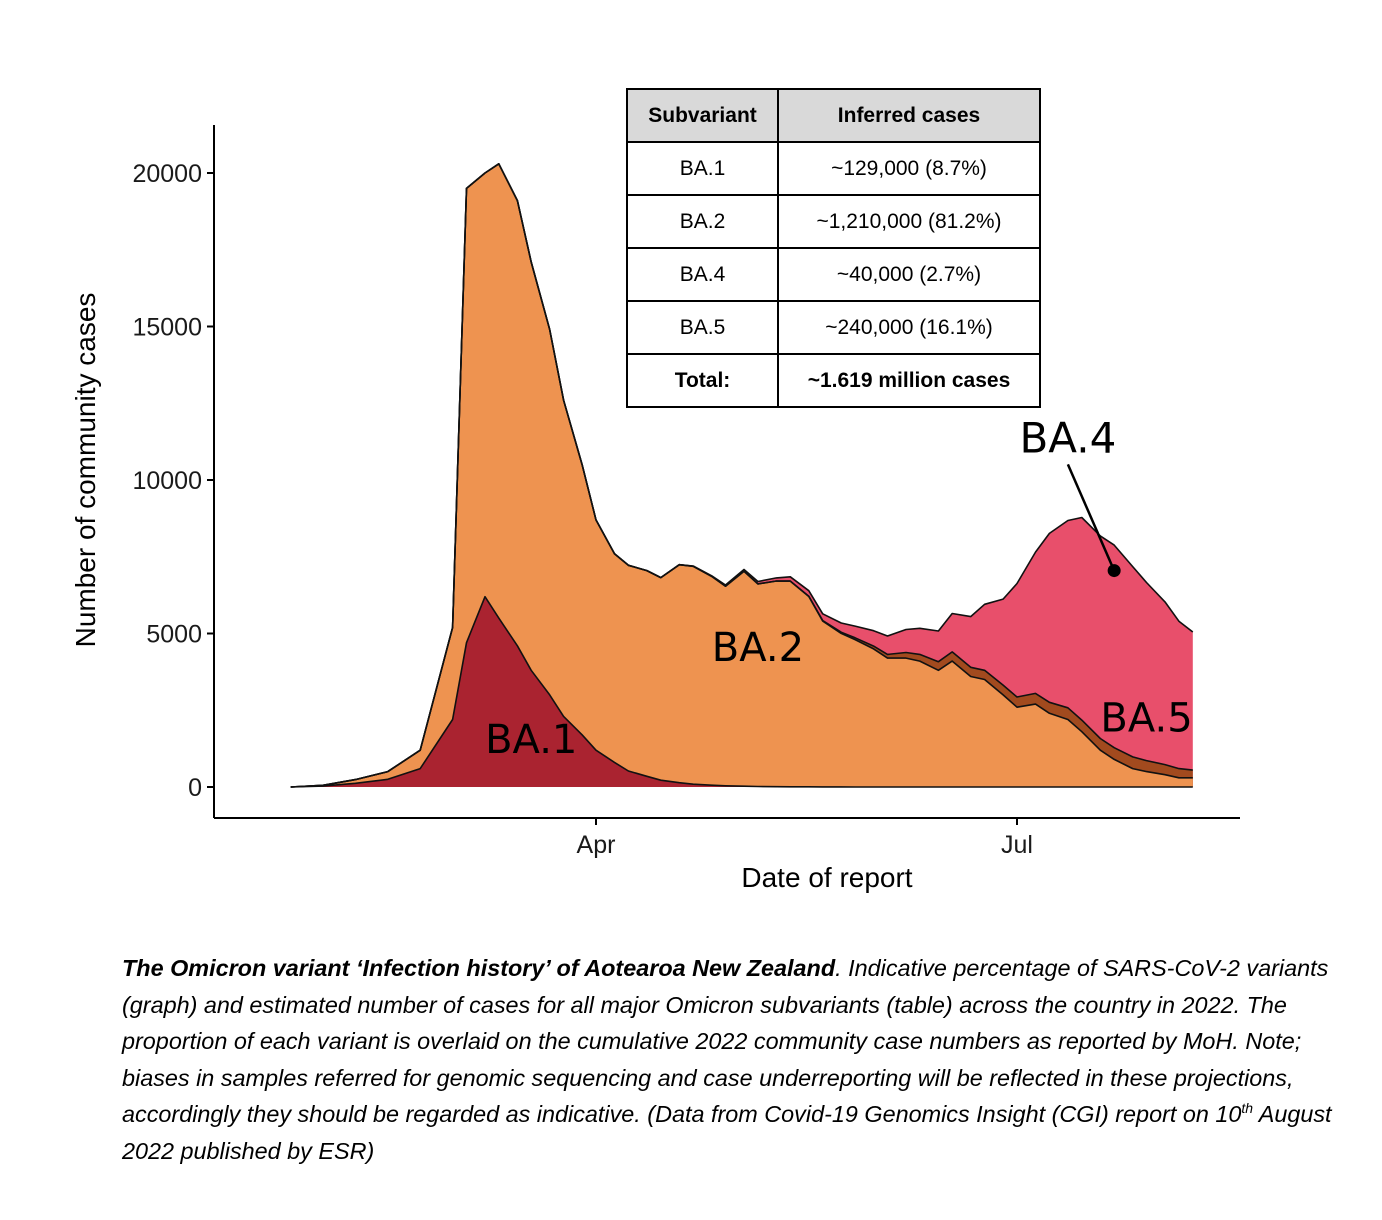 This screenshot has height=1220, width=1382. Describe the element at coordinates (167, 481) in the screenshot. I see `y-tick-label: 10000` at that location.